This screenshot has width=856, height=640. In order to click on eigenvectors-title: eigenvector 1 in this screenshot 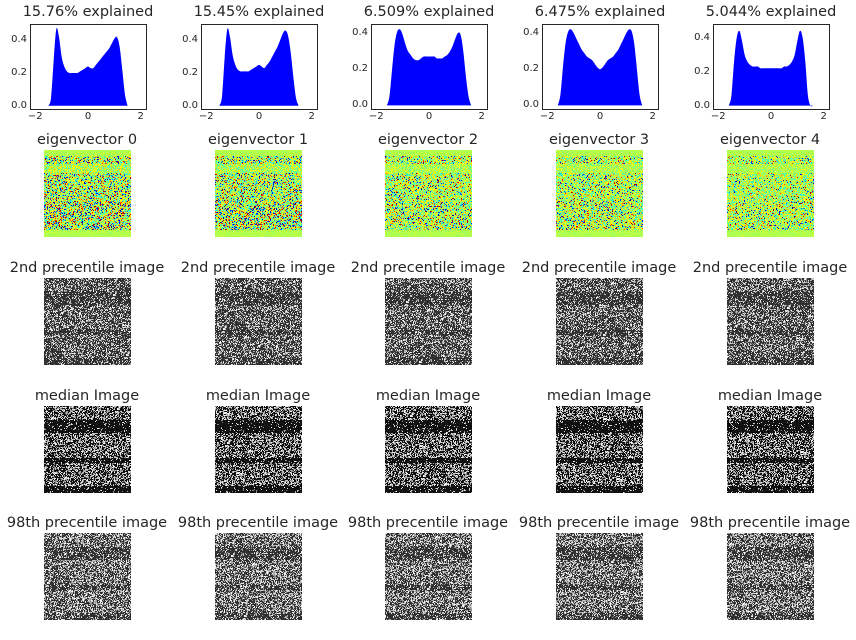, I will do `click(258, 140)`.